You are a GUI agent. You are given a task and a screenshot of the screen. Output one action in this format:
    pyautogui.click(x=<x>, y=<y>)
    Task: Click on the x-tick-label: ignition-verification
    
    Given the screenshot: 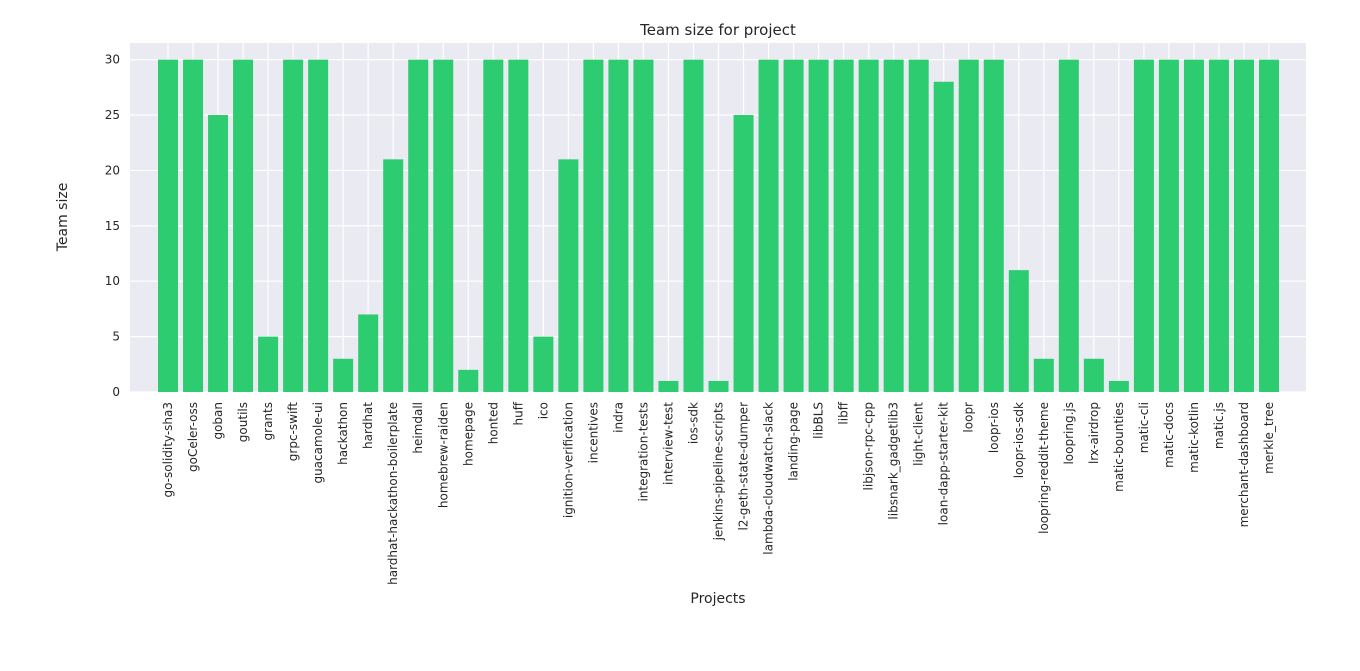 What is the action you would take?
    pyautogui.click(x=568, y=460)
    